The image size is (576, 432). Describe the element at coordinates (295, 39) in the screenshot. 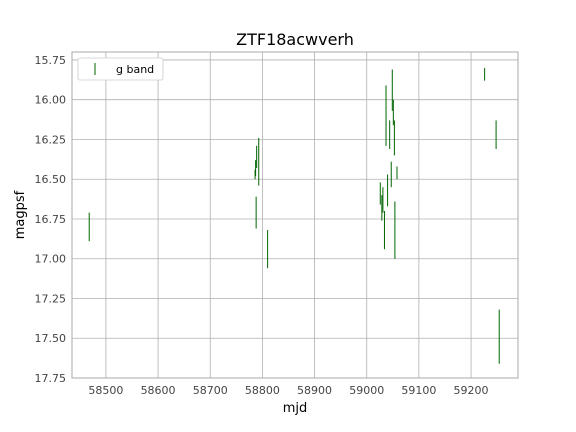

I see `chart-title: ZTF18acwverh` at that location.